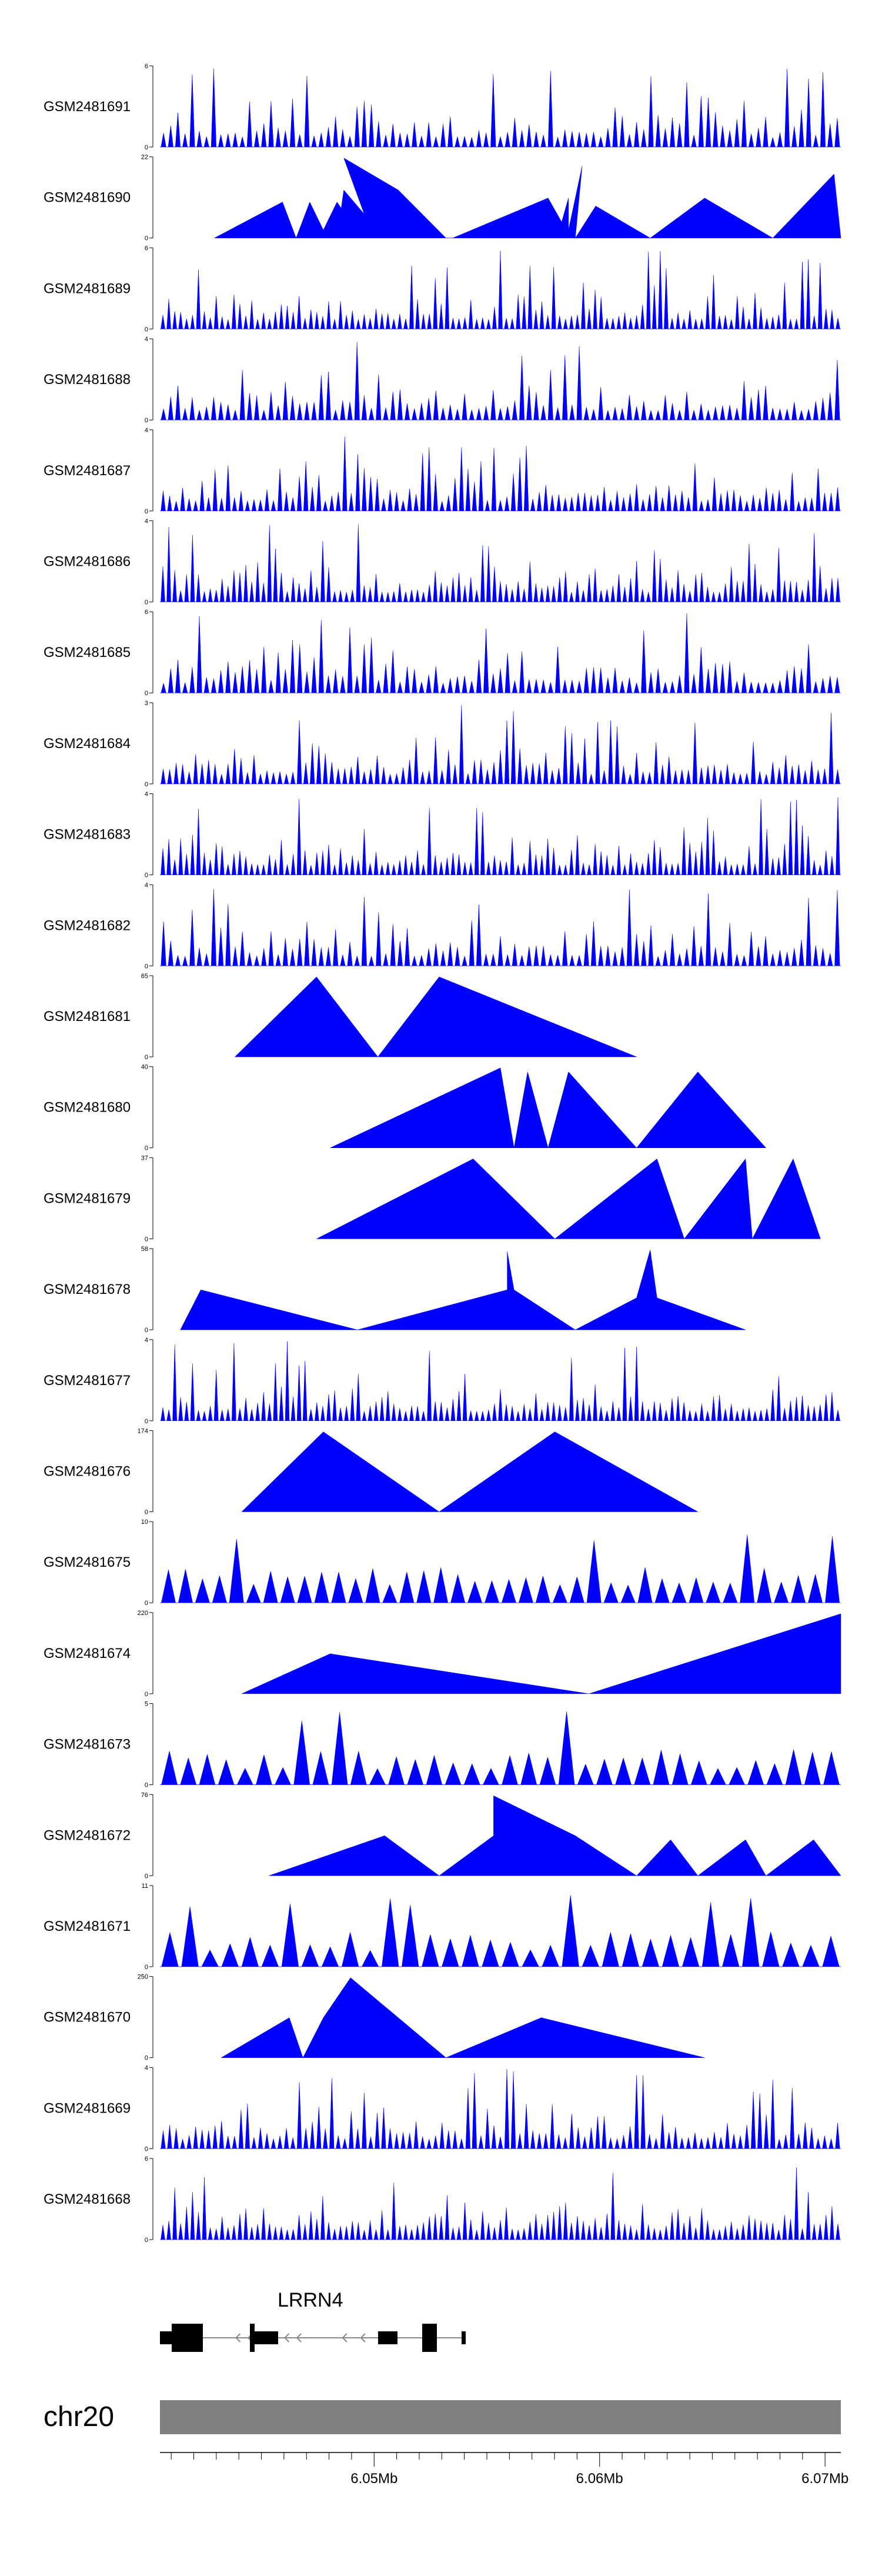 The image size is (882, 2576). What do you see at coordinates (442, 1745) in the screenshot?
I see `track-GSM2481673: GSM2481673 5 0` at bounding box center [442, 1745].